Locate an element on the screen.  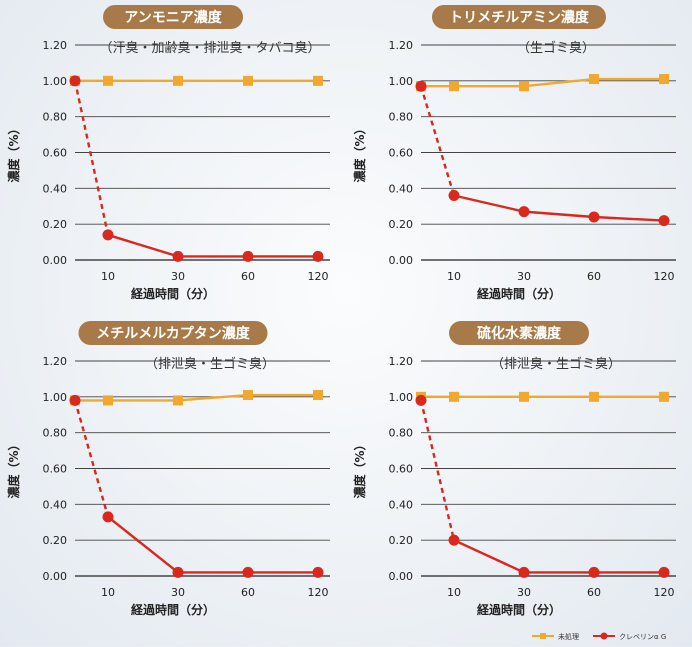
legend-svg: 未処理 クレベリンα G is located at coordinates (599, 636).